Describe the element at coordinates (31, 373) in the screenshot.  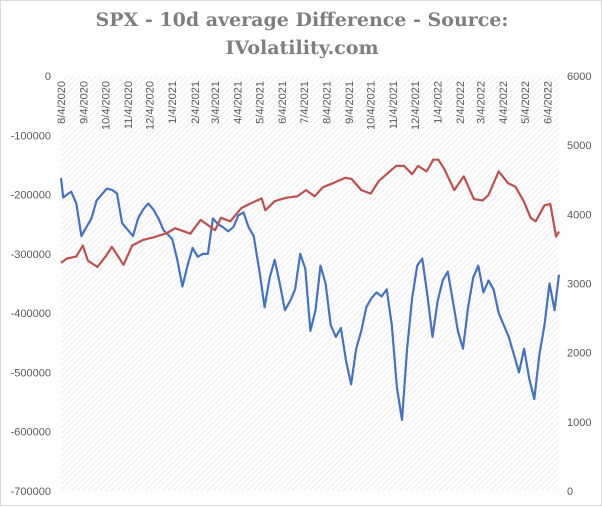
I see `y-tick-label: -500000` at that location.